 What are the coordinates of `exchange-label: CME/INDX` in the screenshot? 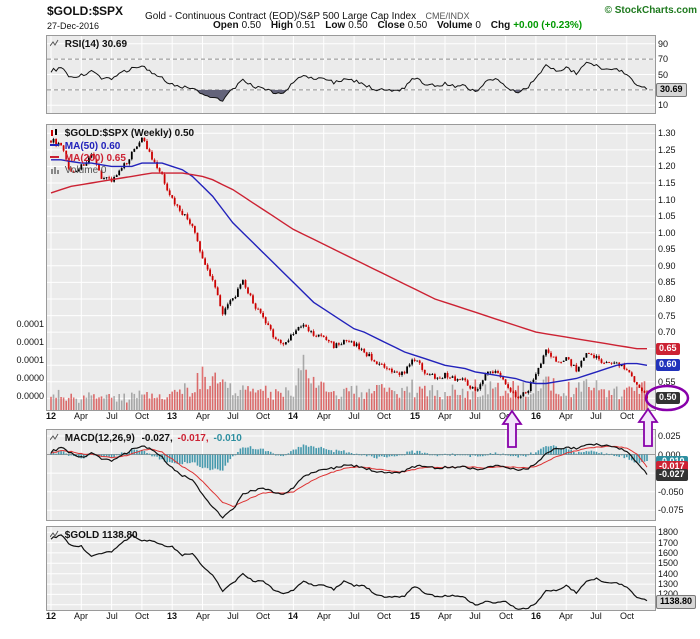 It's located at (447, 16).